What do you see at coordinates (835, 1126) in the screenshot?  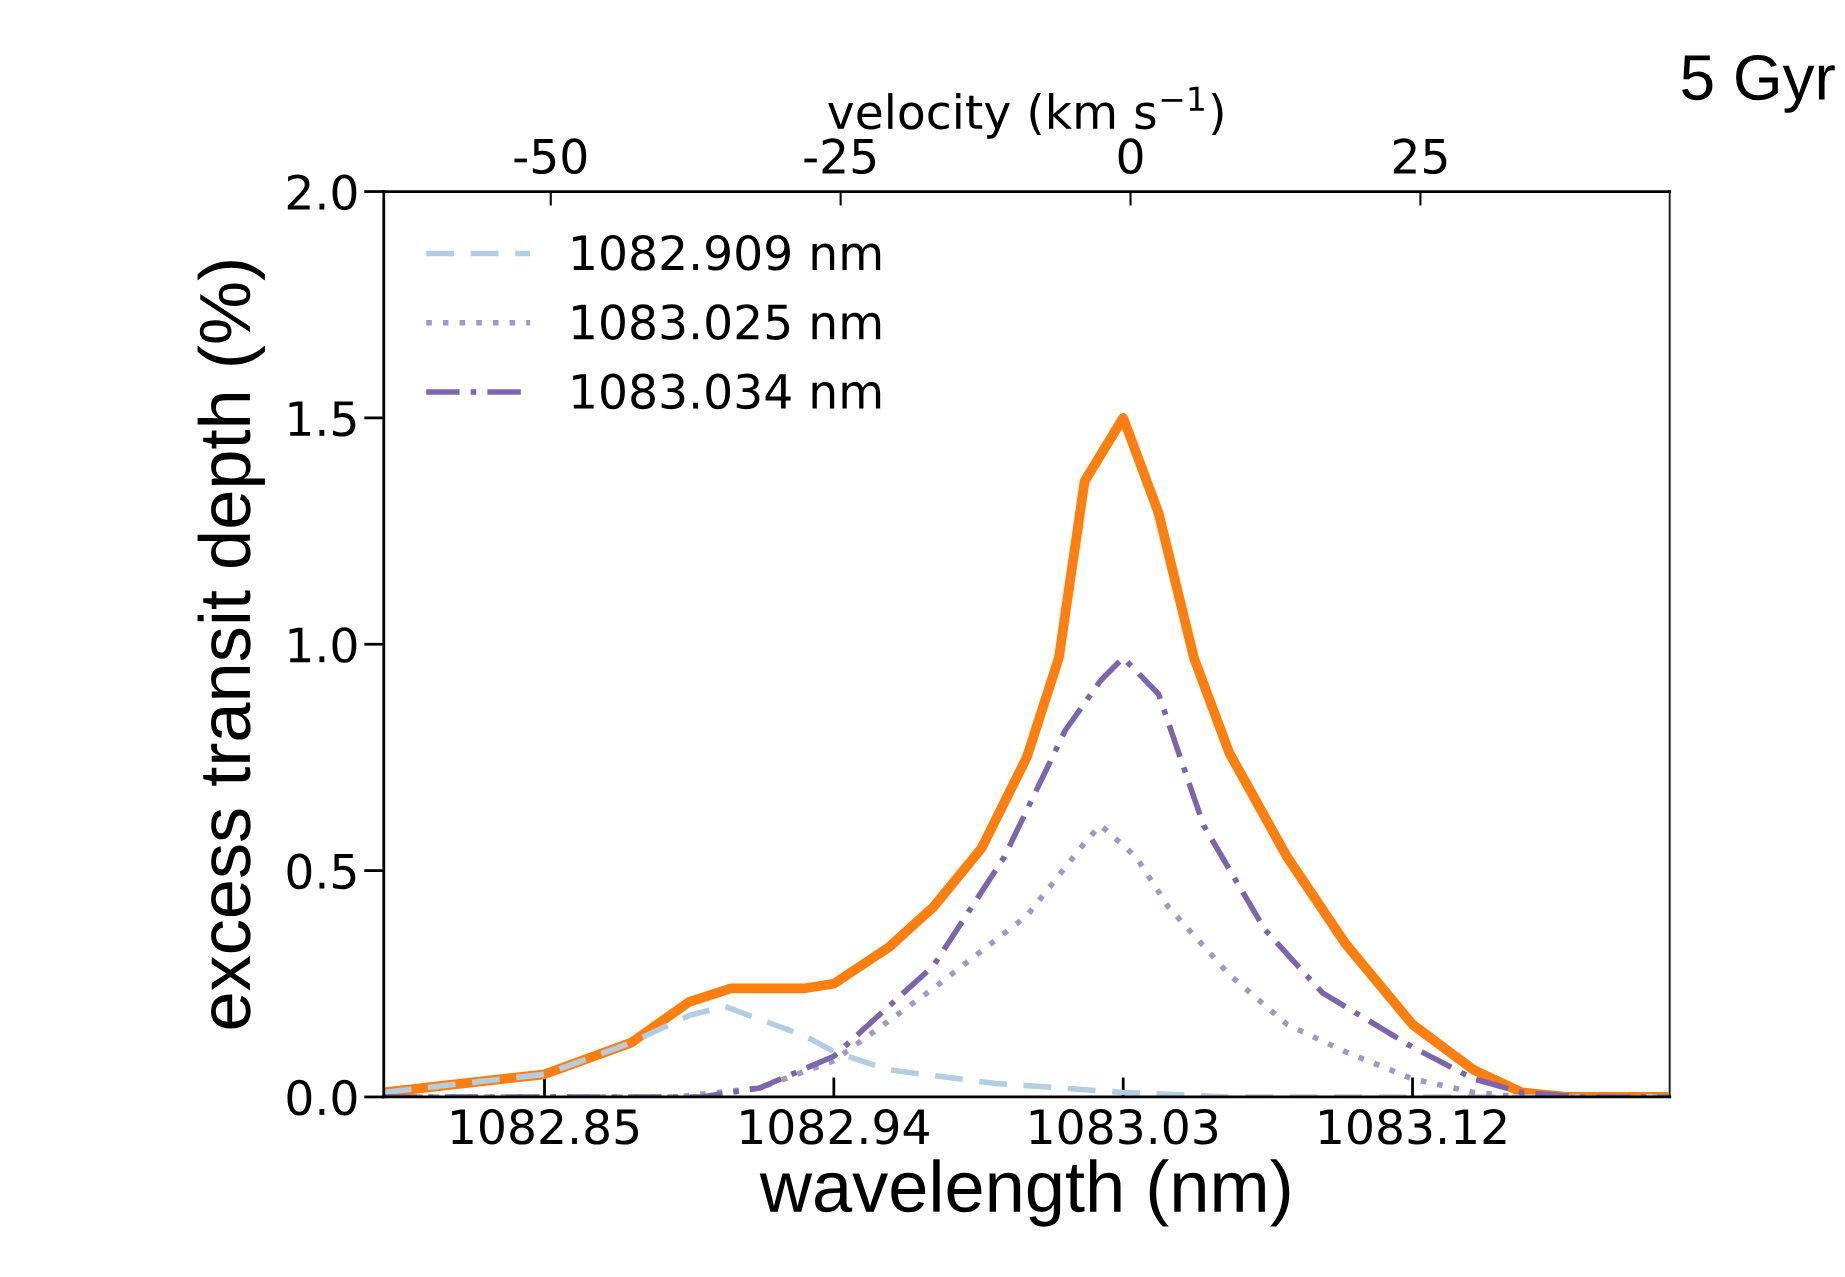 I see `x-tick-label: 1082.94` at bounding box center [835, 1126].